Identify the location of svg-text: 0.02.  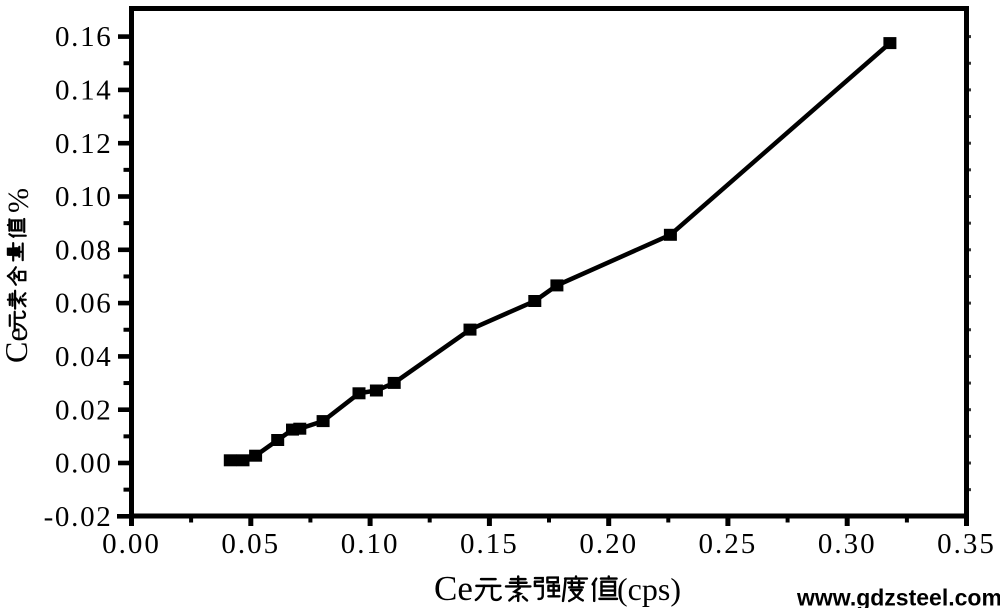
(84, 410).